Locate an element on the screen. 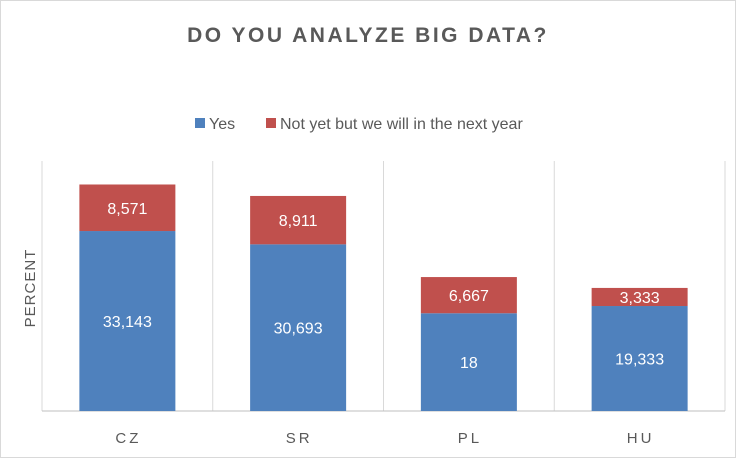 This screenshot has height=458, width=736. data-label: 30,693 is located at coordinates (298, 329).